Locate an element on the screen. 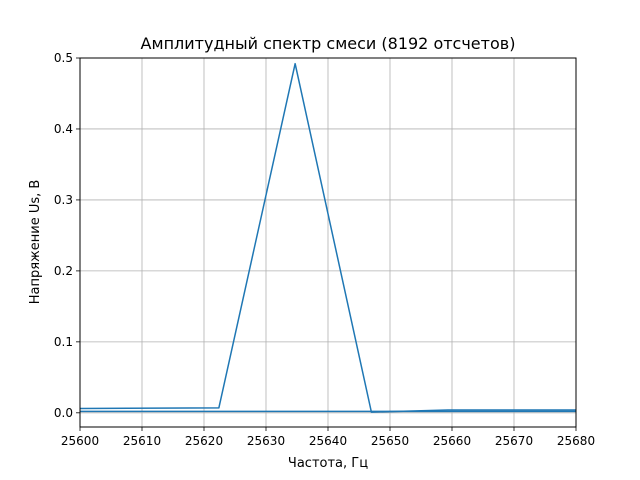  chart-title: Амплитудный спектр смеси (8192 отсчетов) is located at coordinates (328, 43).